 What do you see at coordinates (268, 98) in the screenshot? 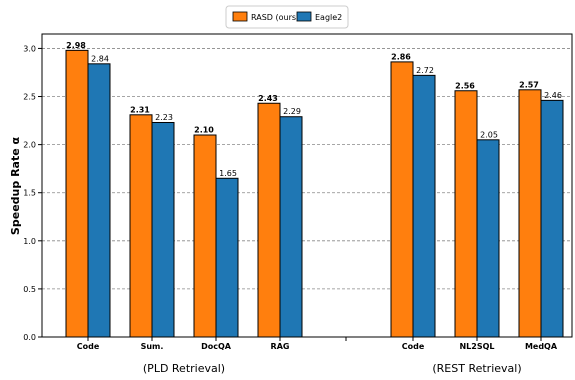
I see `data-label-rasd-ours: 2.43` at bounding box center [268, 98].